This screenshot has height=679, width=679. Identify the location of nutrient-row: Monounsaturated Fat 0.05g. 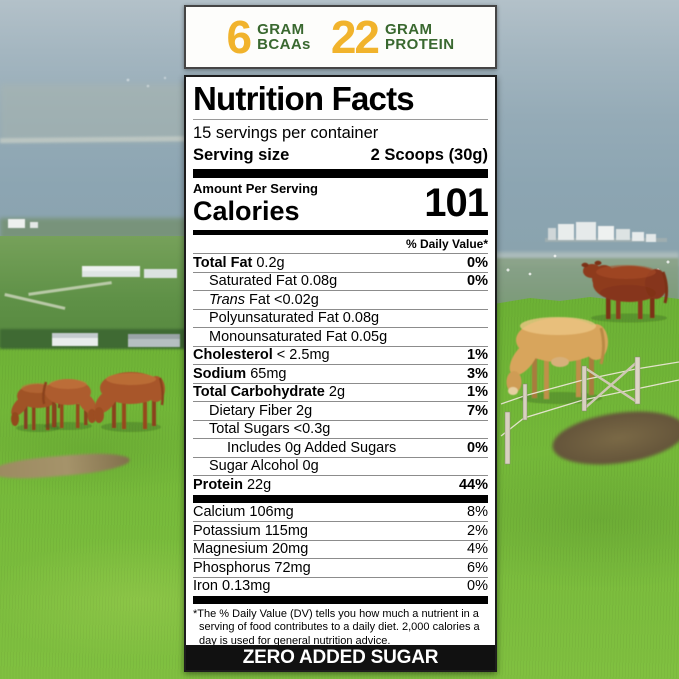
(340, 336).